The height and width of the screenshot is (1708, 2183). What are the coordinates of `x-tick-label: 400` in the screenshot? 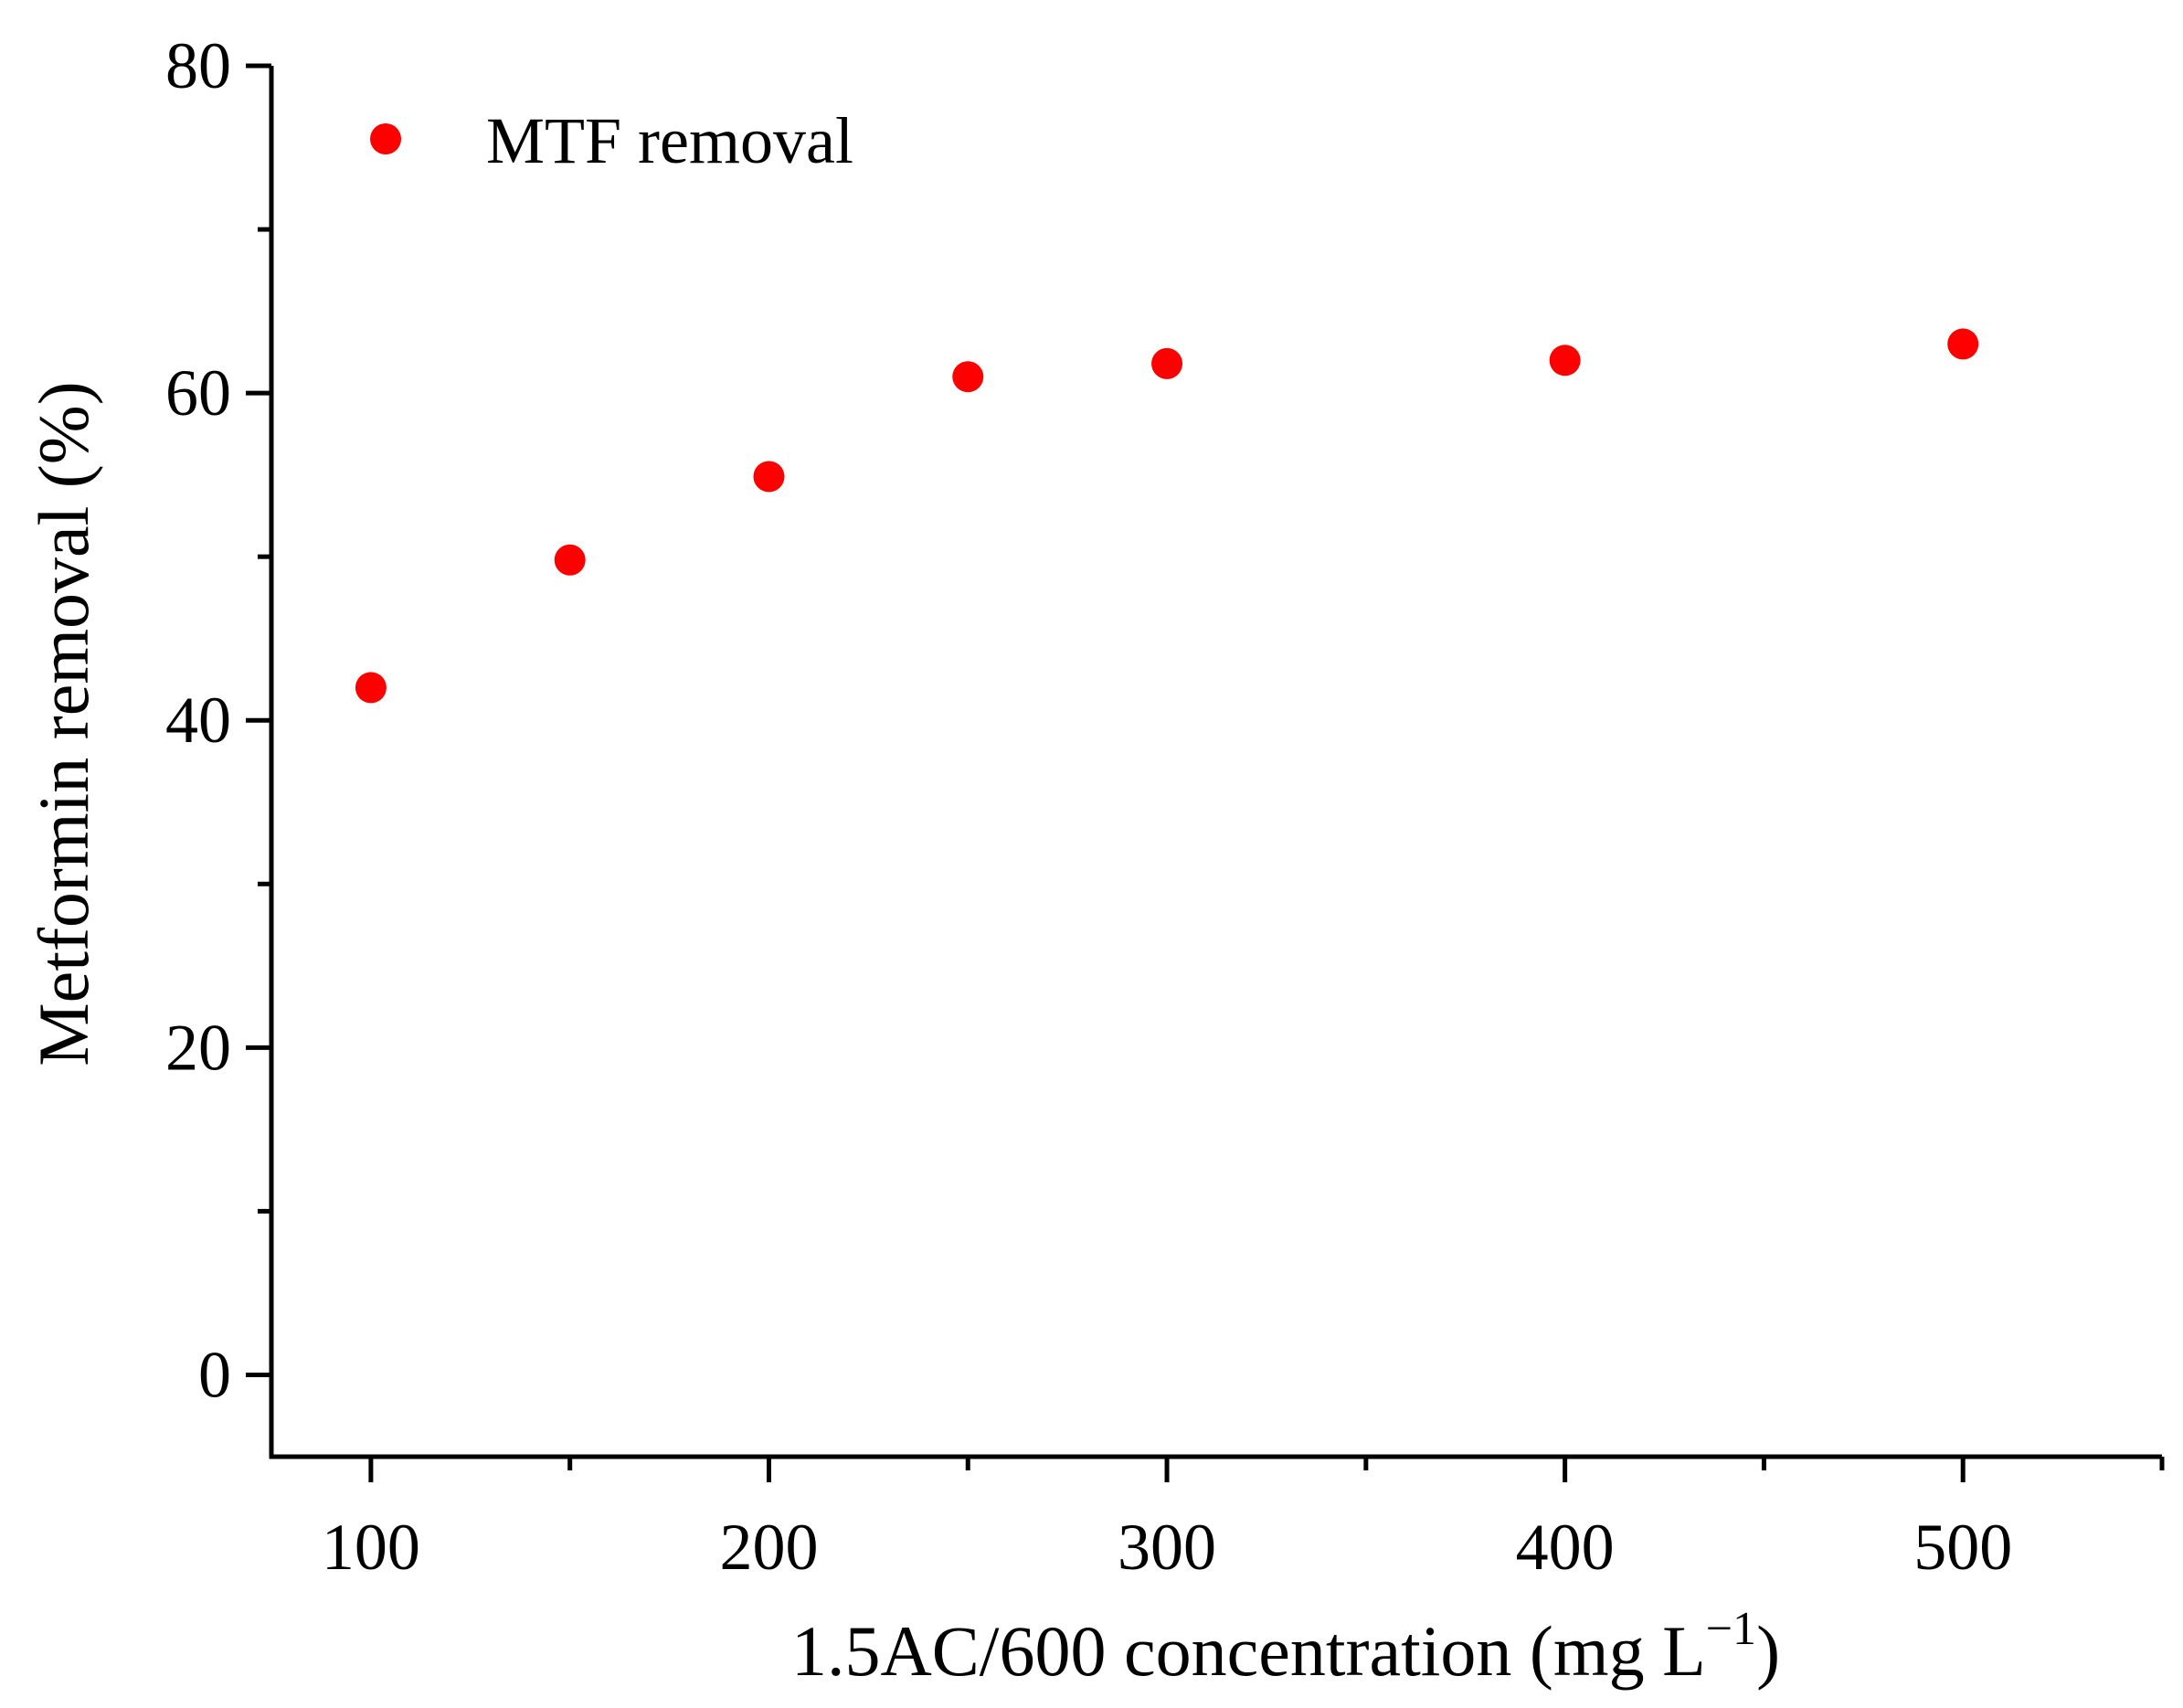 It's located at (1565, 1547).